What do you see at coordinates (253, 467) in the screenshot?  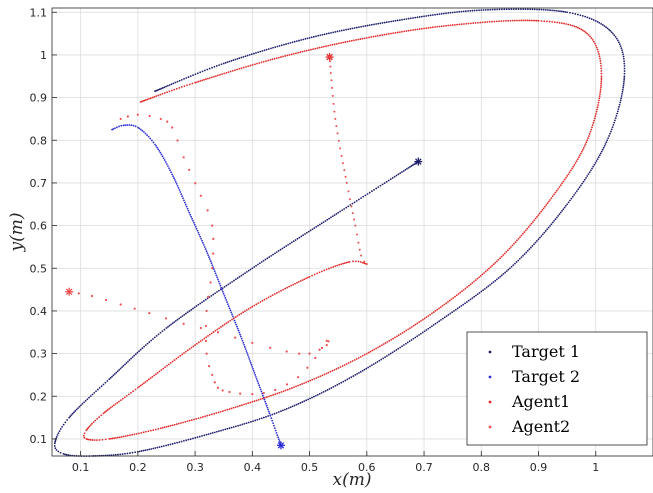 I see `x-tick-label: 0.4` at bounding box center [253, 467].